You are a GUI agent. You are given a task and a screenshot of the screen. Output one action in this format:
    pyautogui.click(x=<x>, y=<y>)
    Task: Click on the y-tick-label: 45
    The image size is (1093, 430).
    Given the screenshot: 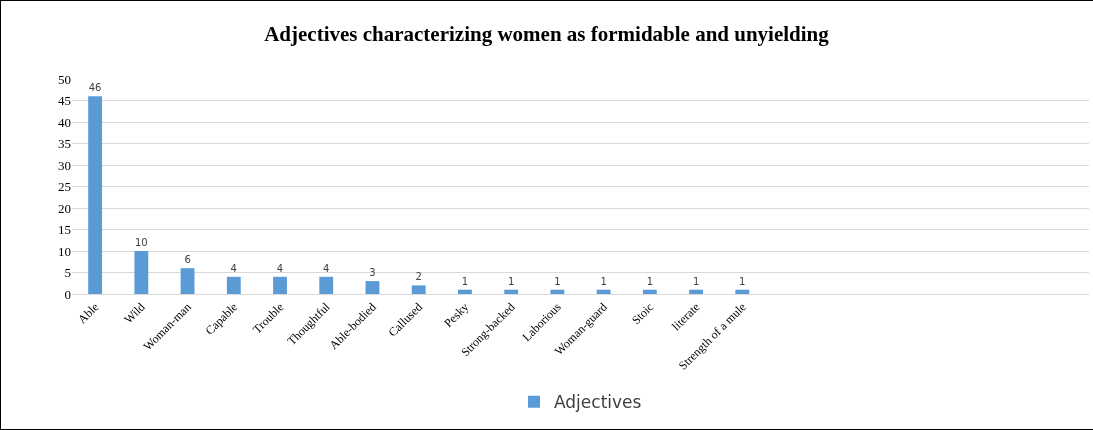 What is the action you would take?
    pyautogui.click(x=64, y=101)
    